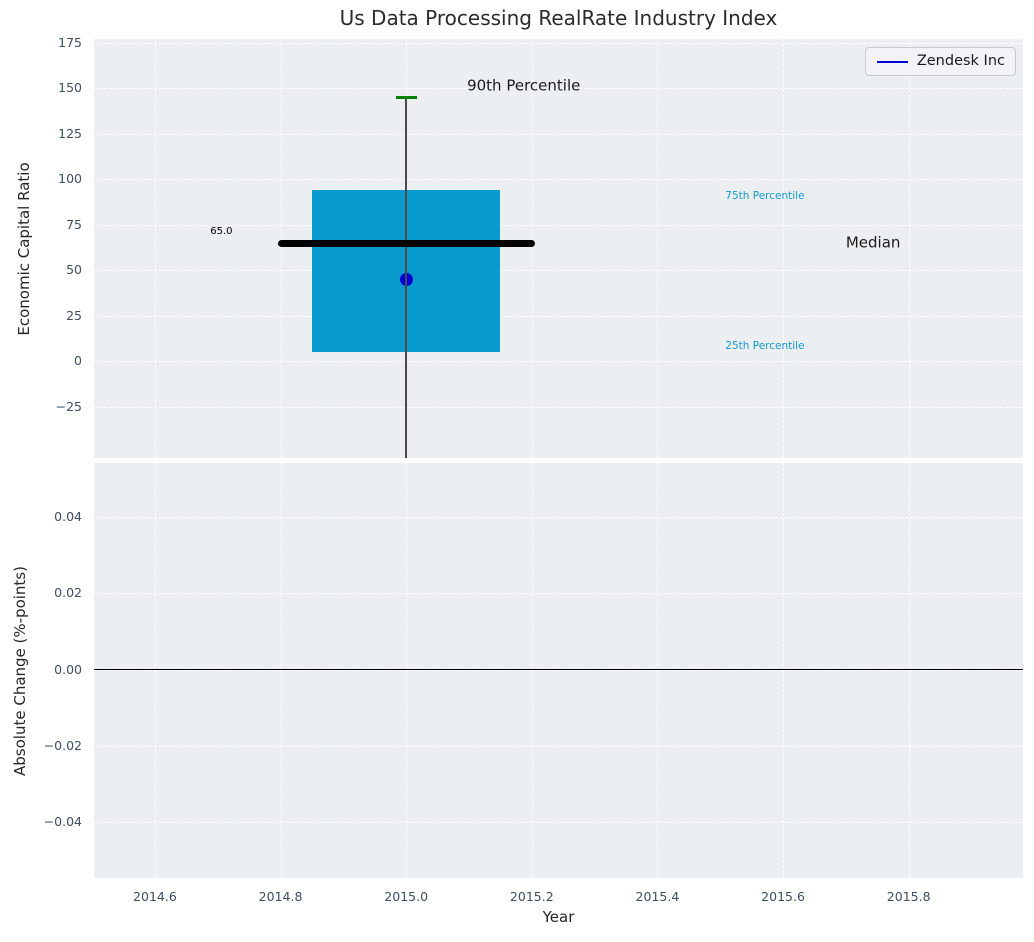  What do you see at coordinates (74, 315) in the screenshot?
I see `y-tick-label: 25` at bounding box center [74, 315].